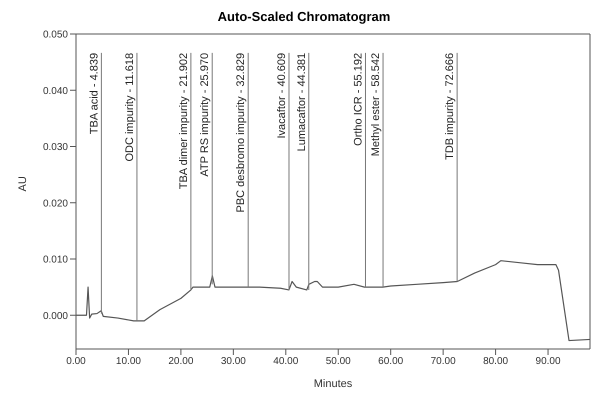  Describe the element at coordinates (304, 17) in the screenshot. I see `chart-title: Auto-Scaled Chromatogram` at that location.